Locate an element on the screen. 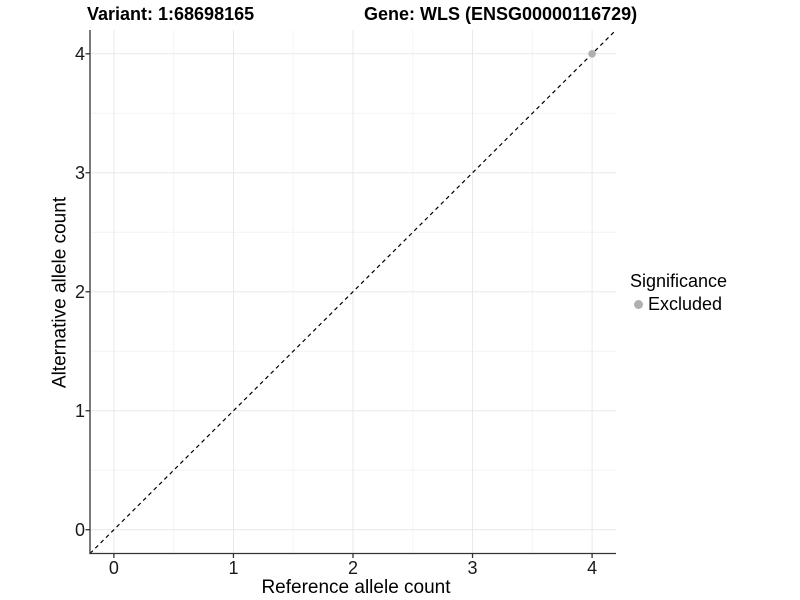 The image size is (800, 600). legend-entry-label: Excluded is located at coordinates (685, 304).